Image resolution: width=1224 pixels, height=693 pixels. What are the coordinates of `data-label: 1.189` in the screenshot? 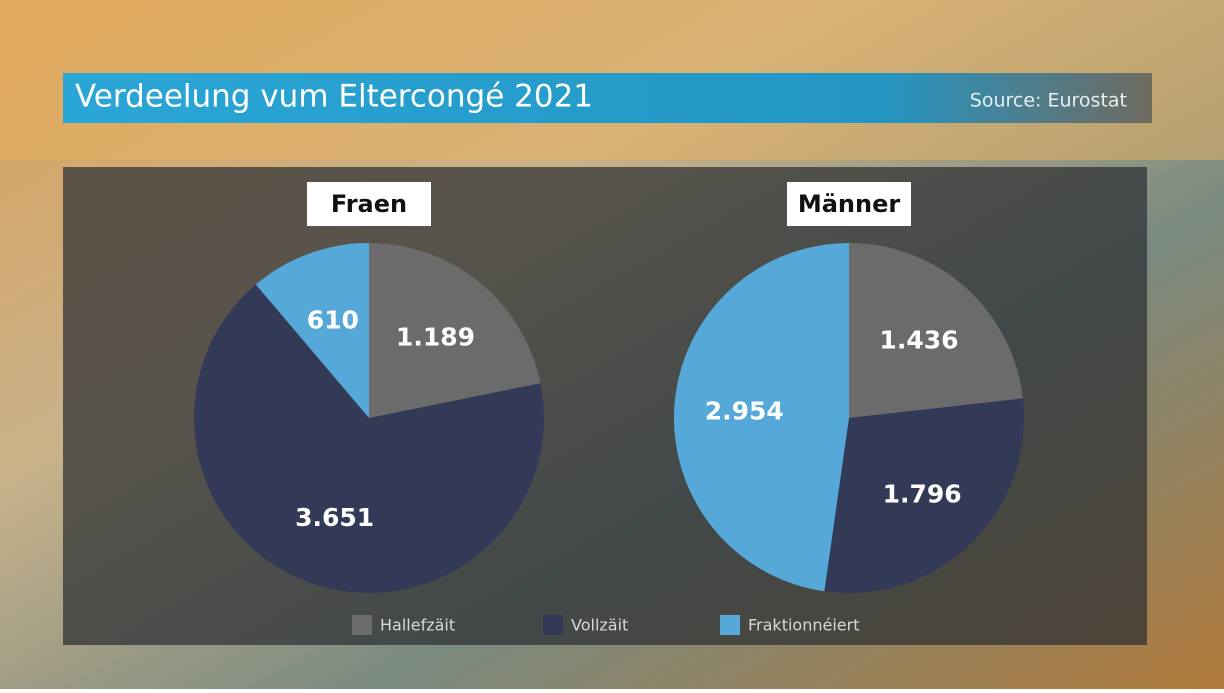 It's located at (435, 337).